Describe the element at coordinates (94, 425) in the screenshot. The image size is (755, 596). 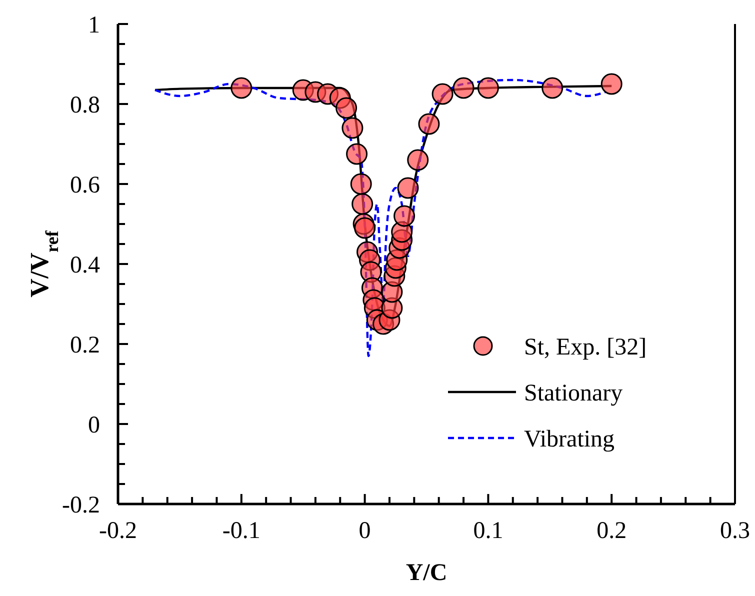
I see `y-tick-label: 0` at that location.